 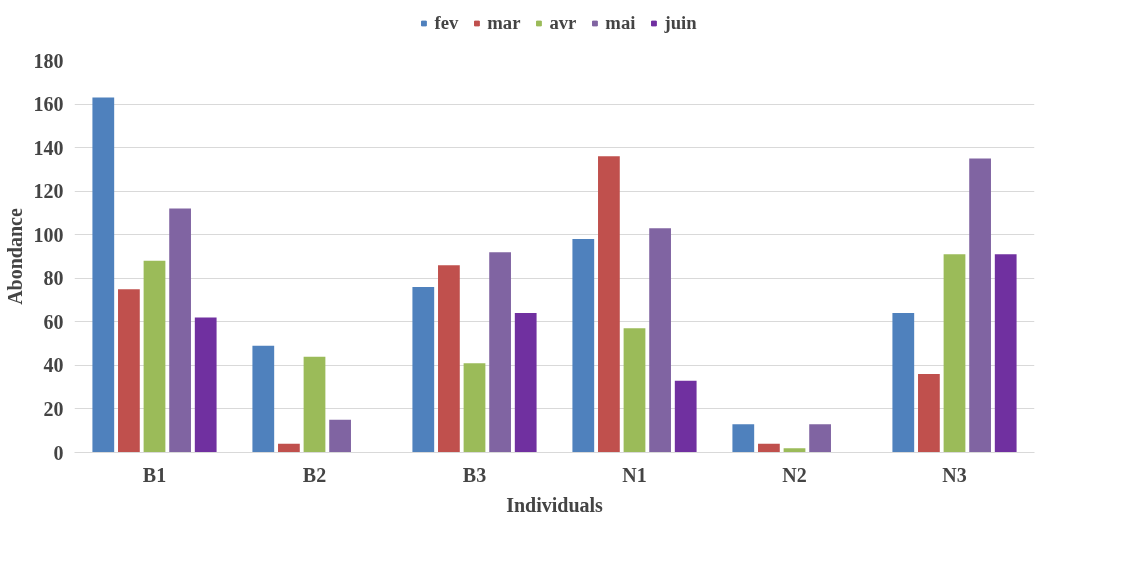 What do you see at coordinates (504, 22) in the screenshot?
I see `legend-label: mar` at bounding box center [504, 22].